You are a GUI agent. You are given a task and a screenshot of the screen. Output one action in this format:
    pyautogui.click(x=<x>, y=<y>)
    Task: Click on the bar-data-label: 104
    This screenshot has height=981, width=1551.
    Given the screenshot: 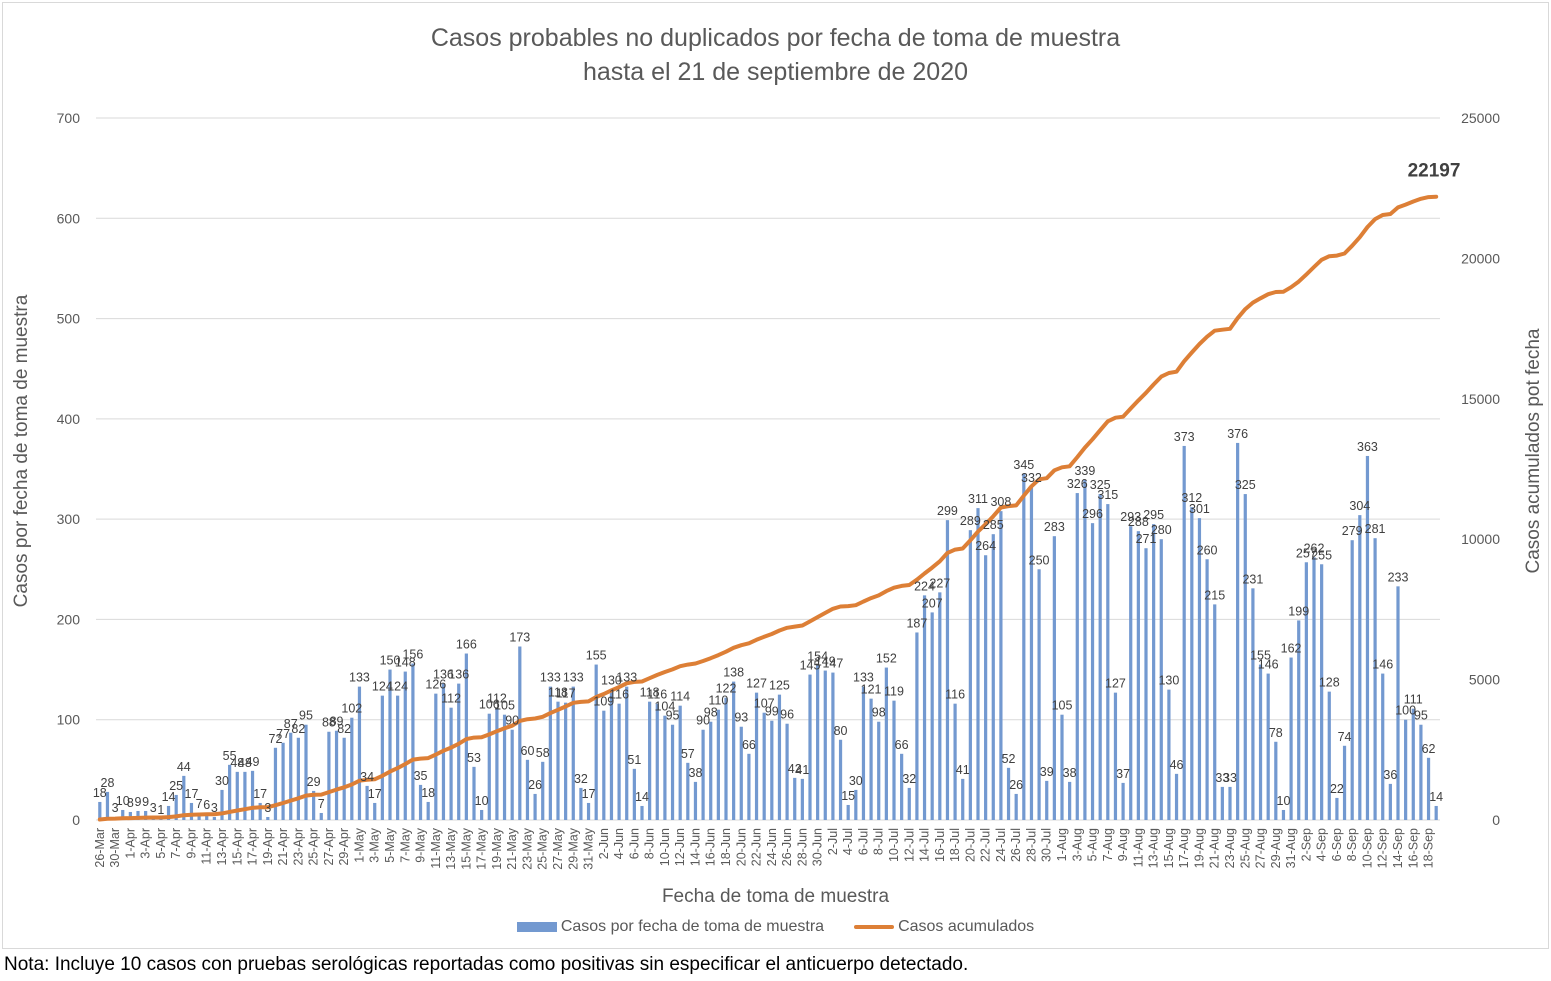 What is the action you would take?
    pyautogui.click(x=664, y=707)
    